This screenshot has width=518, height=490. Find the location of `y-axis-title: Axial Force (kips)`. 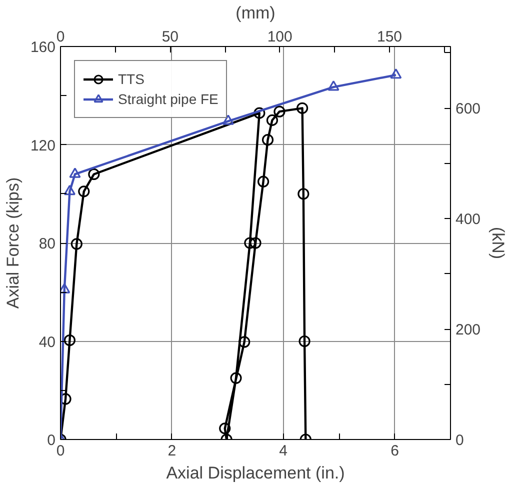

y-axis-title: Axial Force (kips) is located at coordinates (12, 243).